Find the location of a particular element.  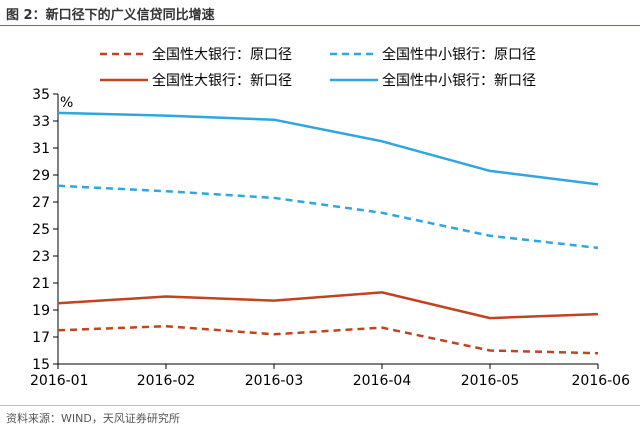

y-tick-label: 23 is located at coordinates (41, 257).